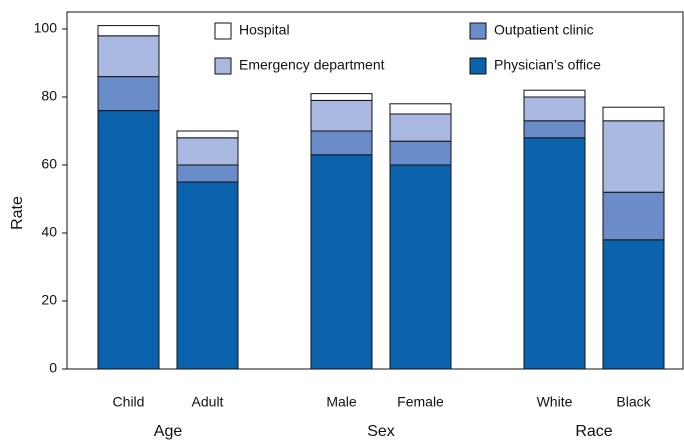 The width and height of the screenshot is (684, 445). Describe the element at coordinates (547, 65) in the screenshot. I see `legend-label: Physician’s office` at that location.